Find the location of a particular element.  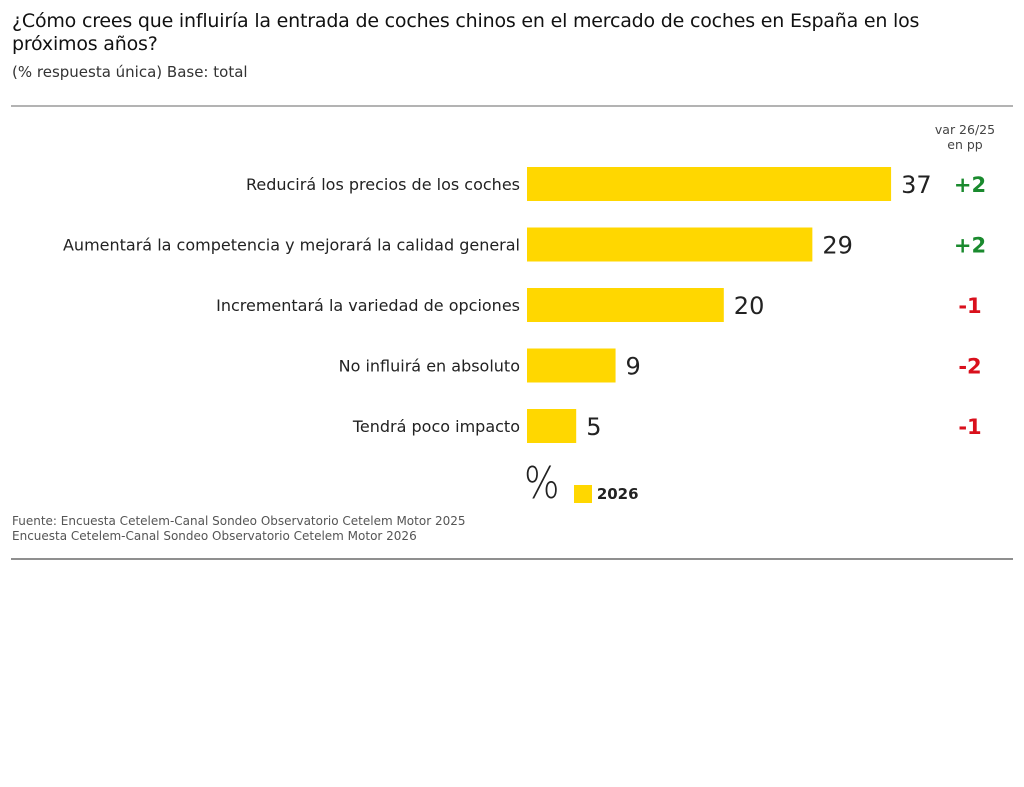

legend: % 2026 is located at coordinates (581, 484).